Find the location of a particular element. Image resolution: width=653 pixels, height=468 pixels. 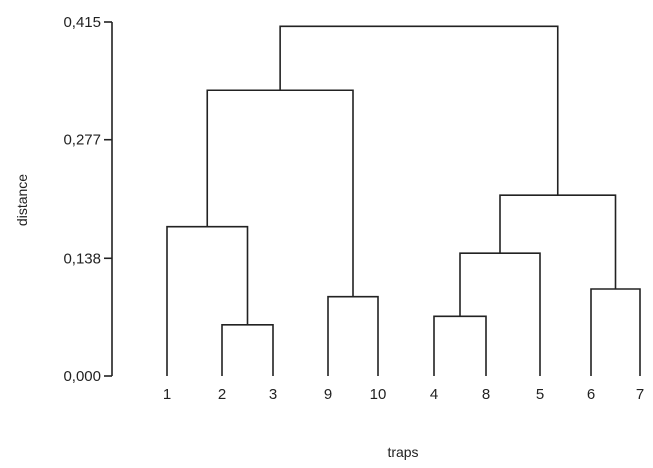

y-tick-label: 0,138 is located at coordinates (82, 258).